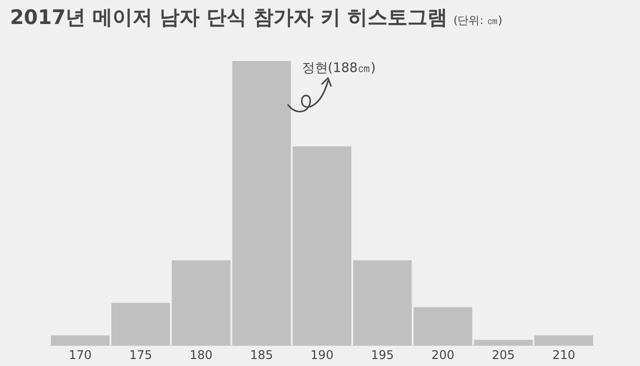 The image size is (640, 366). I want to click on chart-subtitle: (단위: ㎝), so click(477, 20).